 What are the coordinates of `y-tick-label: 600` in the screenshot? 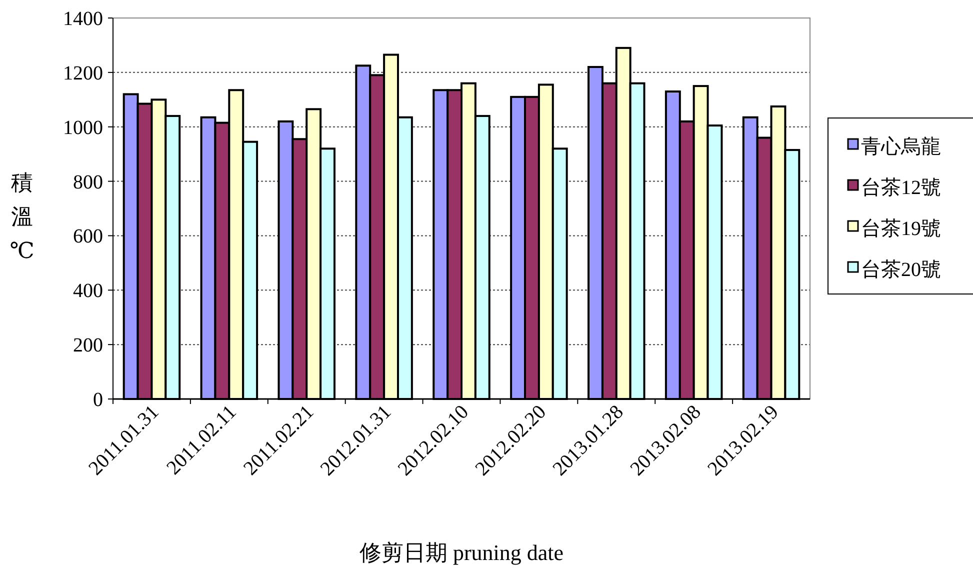 It's located at (88, 237).